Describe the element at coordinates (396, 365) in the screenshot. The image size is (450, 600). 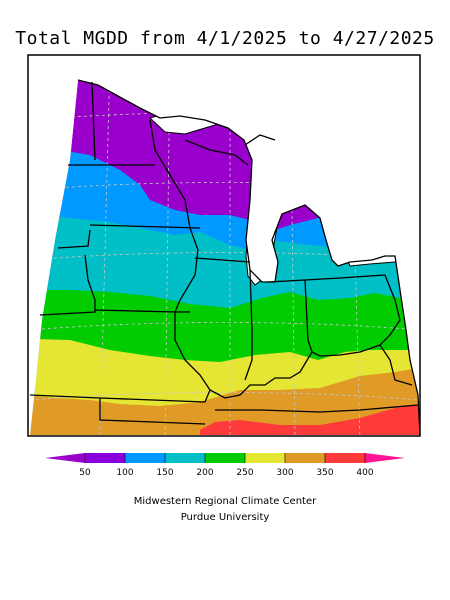
I see `border-va-ky` at that location.